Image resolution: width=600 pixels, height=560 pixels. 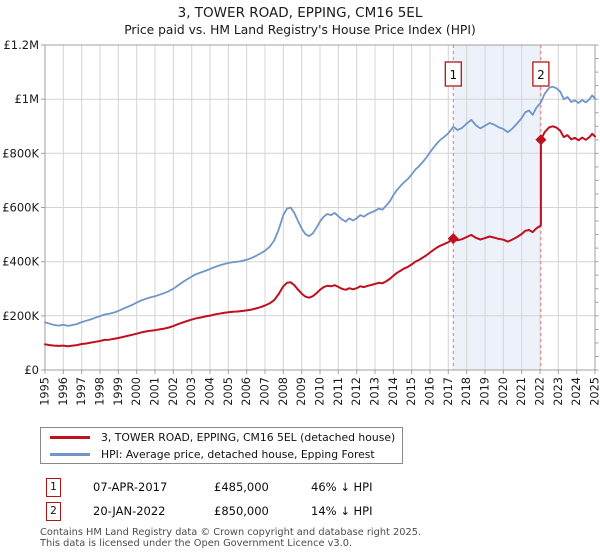 I want to click on y-axis-label: £1.2M, so click(x=21, y=45).